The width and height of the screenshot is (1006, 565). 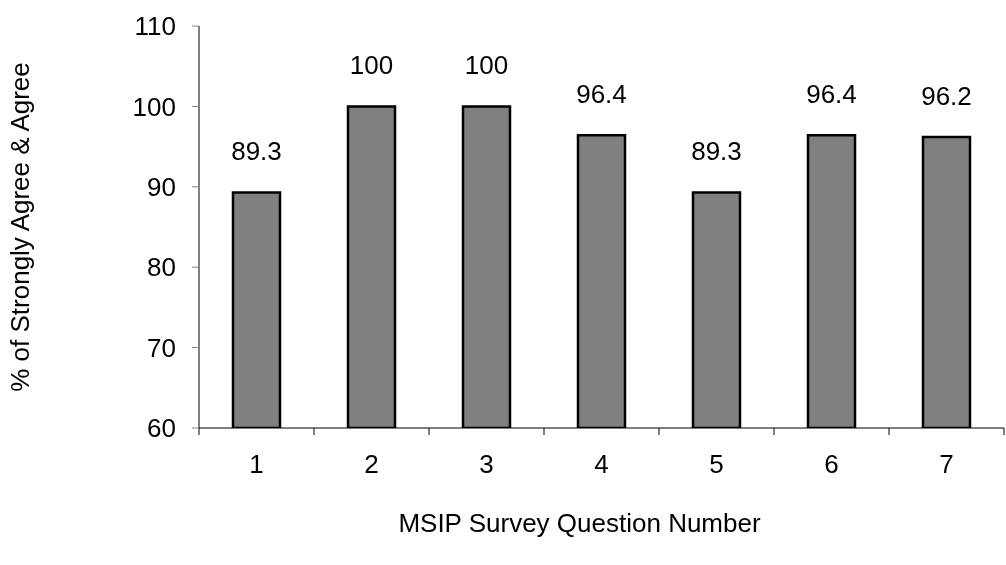 I want to click on y-tick-label: 80, so click(x=161, y=267).